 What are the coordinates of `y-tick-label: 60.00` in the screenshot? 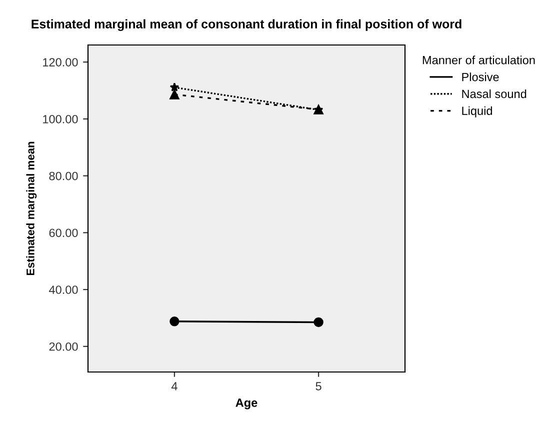 It's located at (63, 233).